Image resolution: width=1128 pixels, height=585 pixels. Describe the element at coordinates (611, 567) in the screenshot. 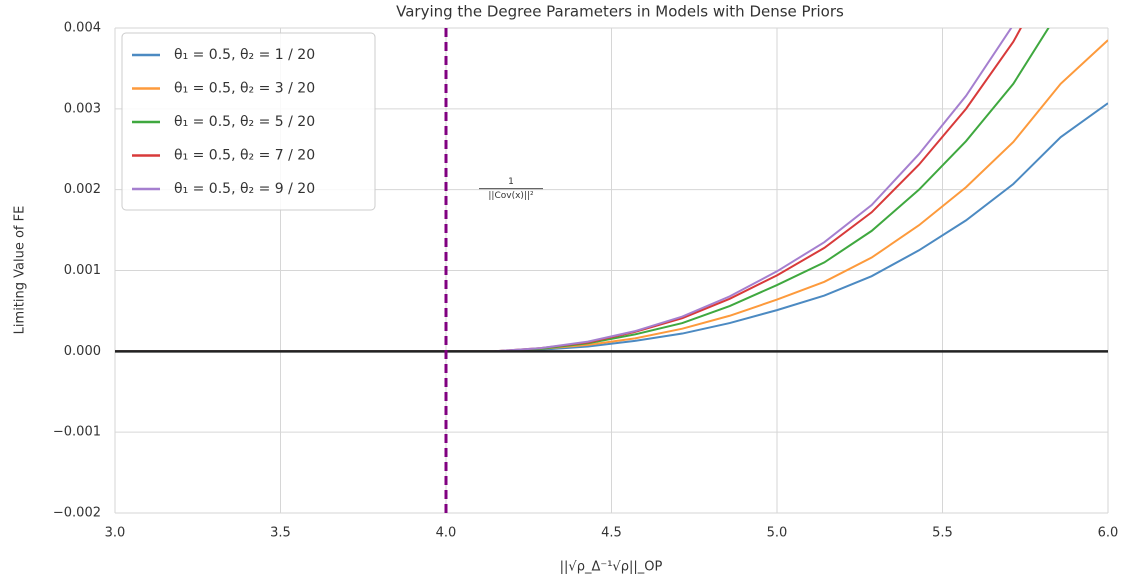

I see `x-axis-label: ||√ρ_Δ⁻¹√ρ||_OP` at that location.